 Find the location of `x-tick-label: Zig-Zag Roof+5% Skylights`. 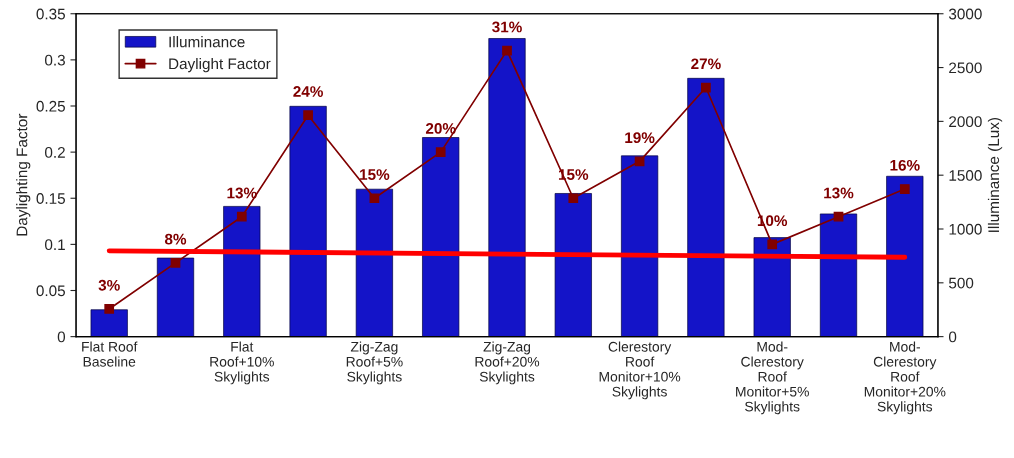

x-tick-label: Zig-Zag Roof+5% Skylights is located at coordinates (374, 363).